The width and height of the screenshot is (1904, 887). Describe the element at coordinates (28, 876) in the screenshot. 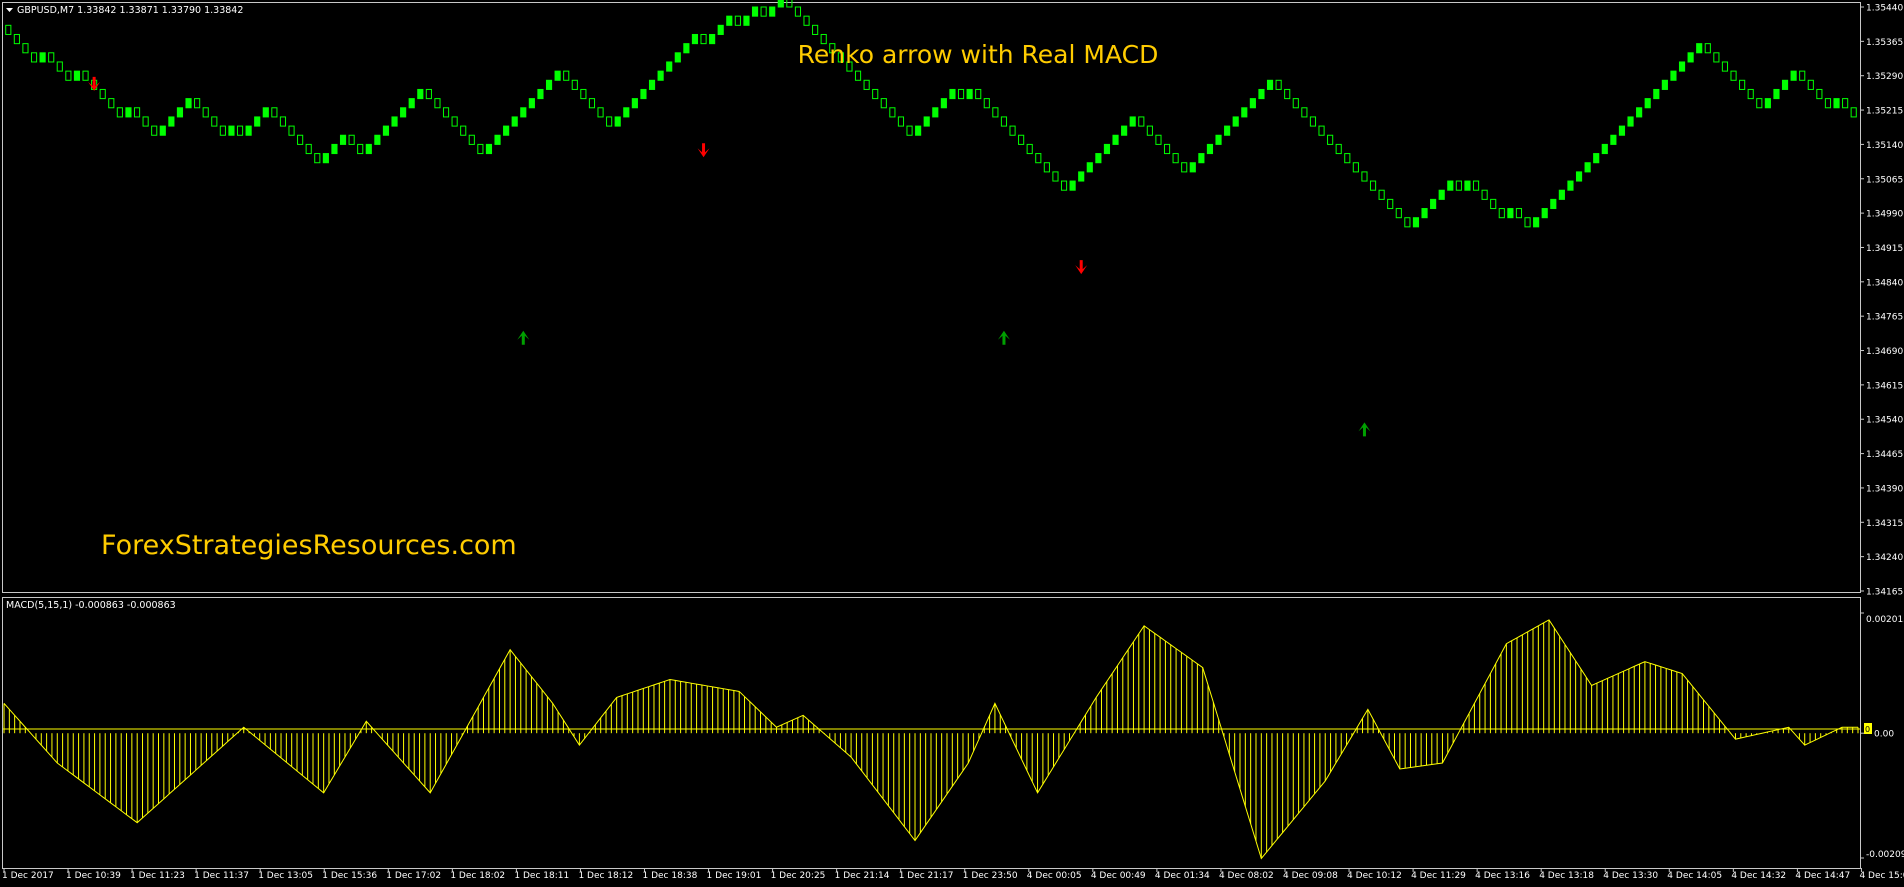

I see `time-tick-label: 1 Dec 2017` at that location.